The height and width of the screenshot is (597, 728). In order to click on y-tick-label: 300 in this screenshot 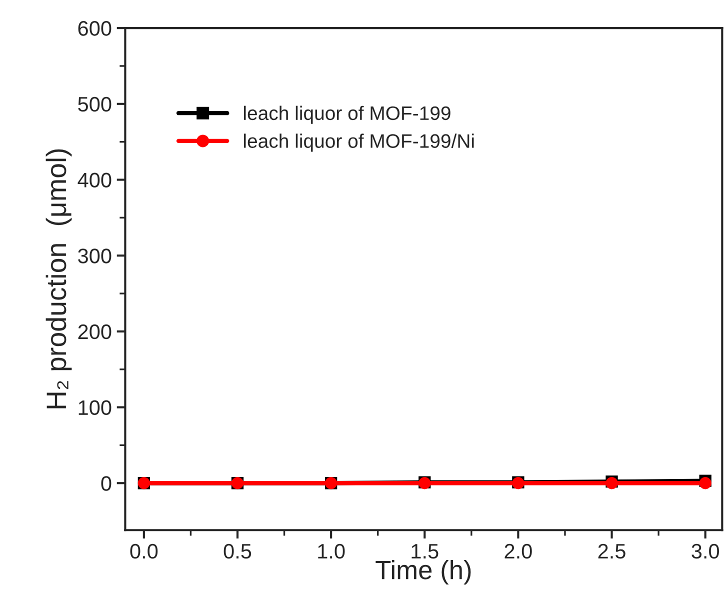, I will do `click(95, 256)`.